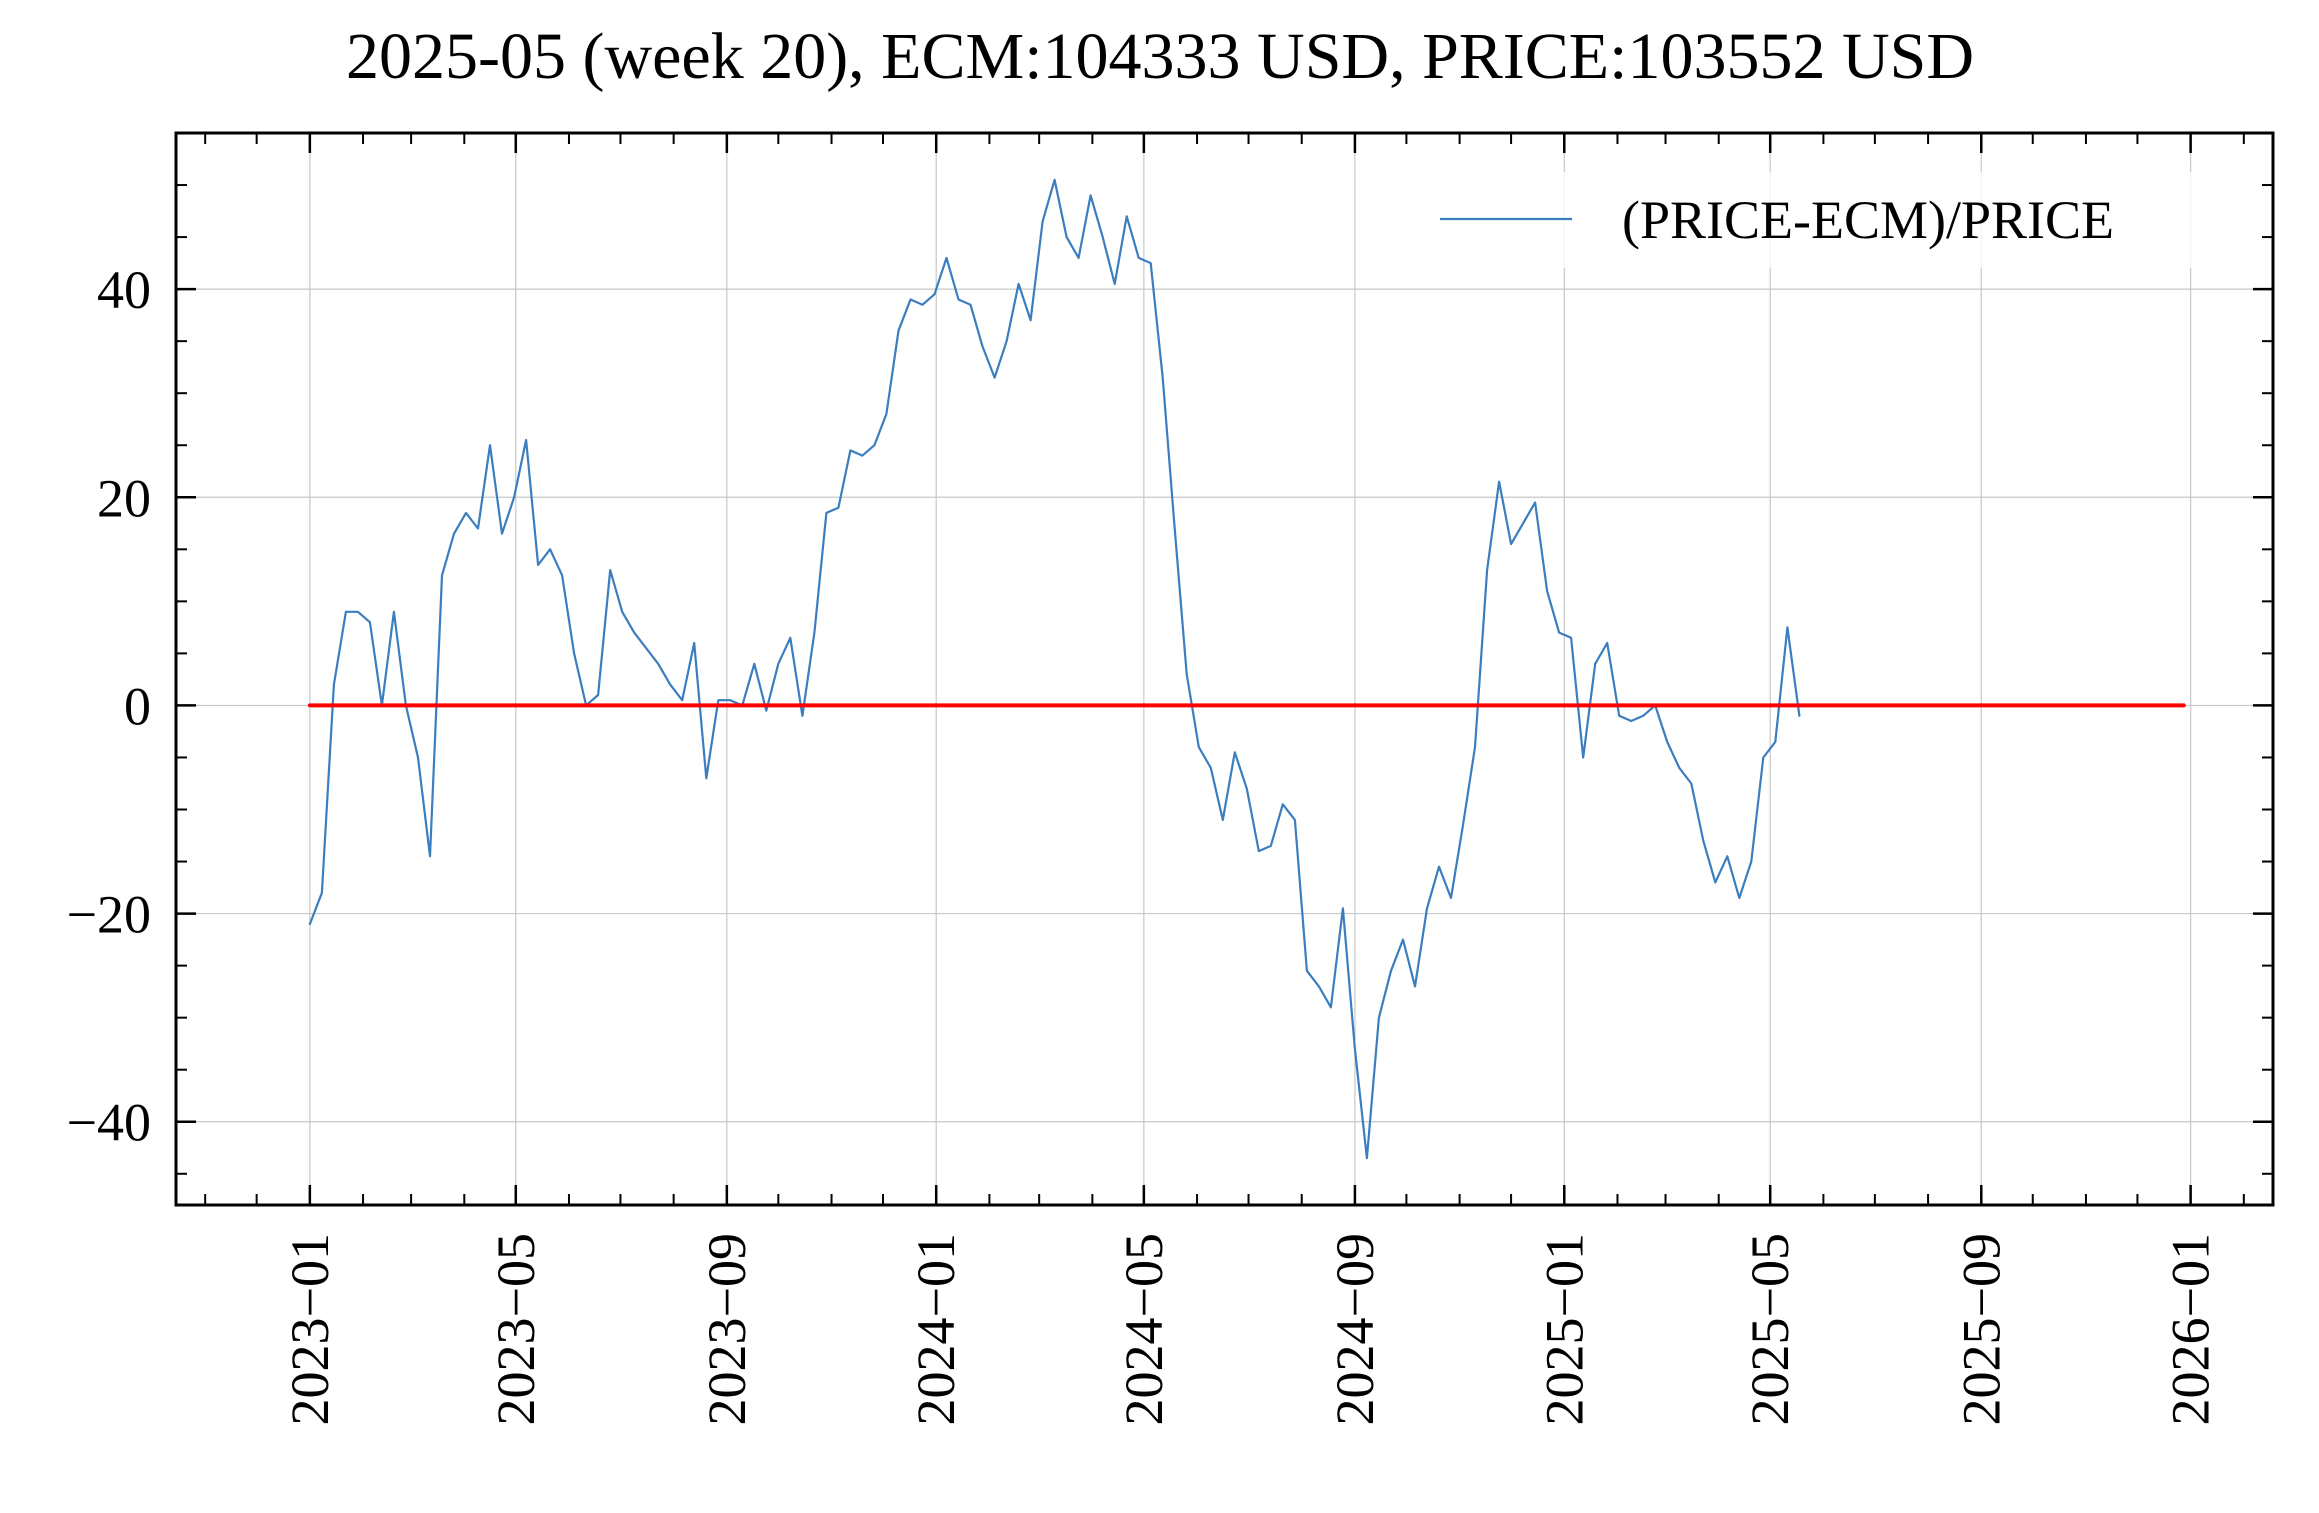 The height and width of the screenshot is (1513, 2319). What do you see at coordinates (1144, 1329) in the screenshot?
I see `x-tick-label: 2024−05` at bounding box center [1144, 1329].